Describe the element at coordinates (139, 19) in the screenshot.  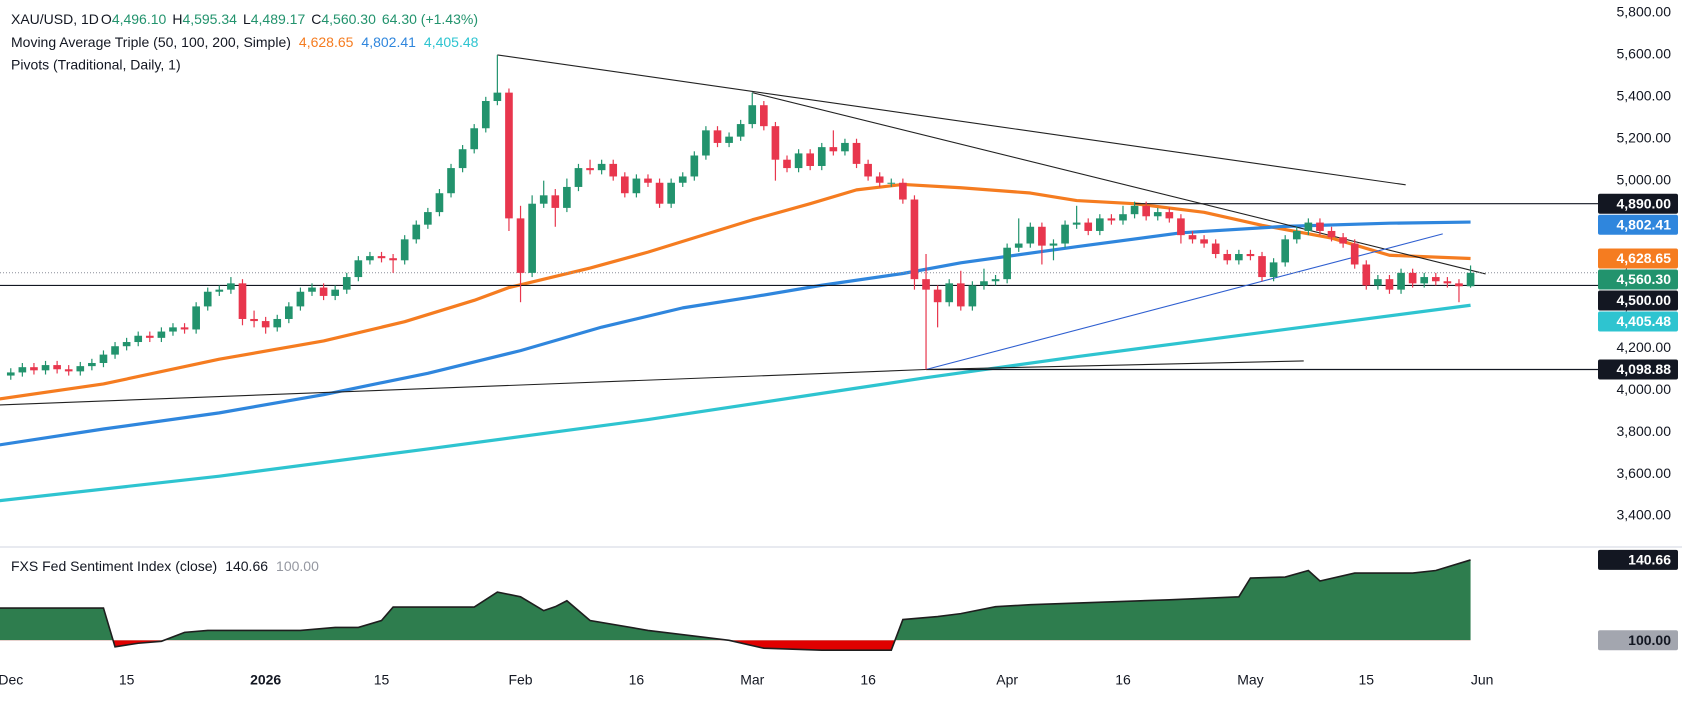
I see `ohlc-value: 4,496.10` at that location.